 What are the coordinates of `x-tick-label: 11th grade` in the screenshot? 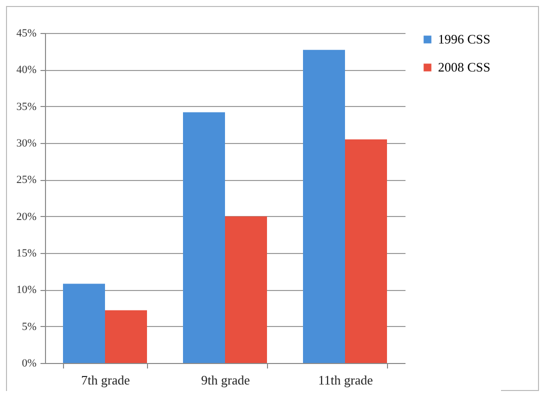 It's located at (346, 380).